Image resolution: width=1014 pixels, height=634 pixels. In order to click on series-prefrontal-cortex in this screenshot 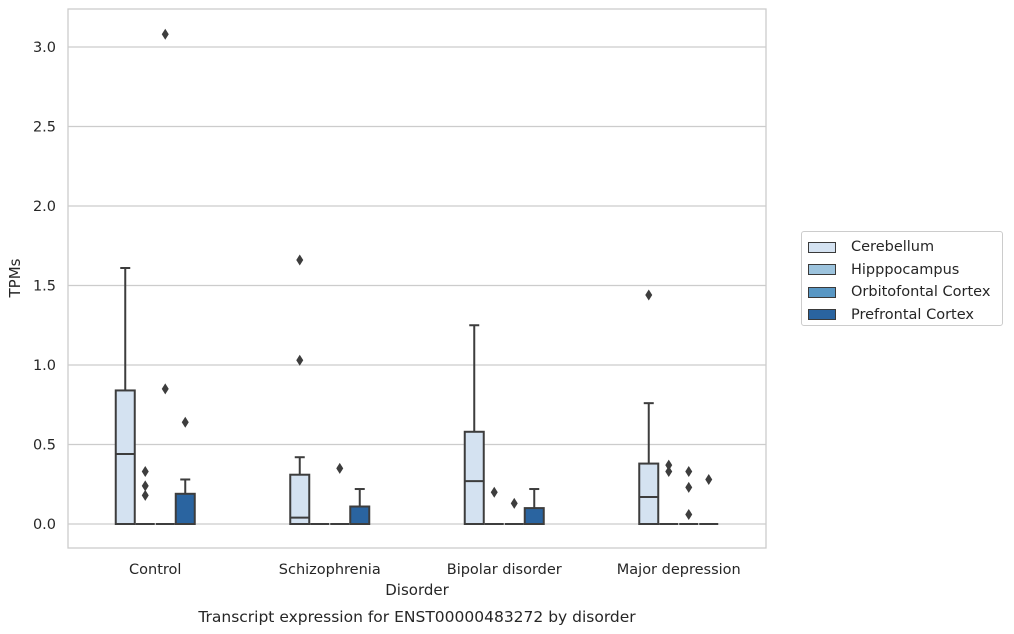, I will do `click(446, 471)`.